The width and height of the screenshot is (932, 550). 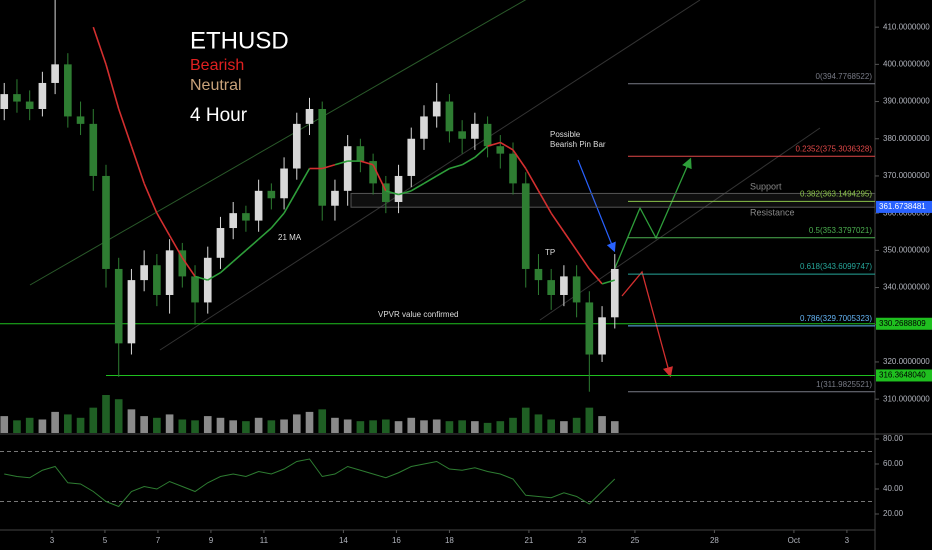 What do you see at coordinates (449, 540) in the screenshot?
I see `x-tick-label: 18` at bounding box center [449, 540].